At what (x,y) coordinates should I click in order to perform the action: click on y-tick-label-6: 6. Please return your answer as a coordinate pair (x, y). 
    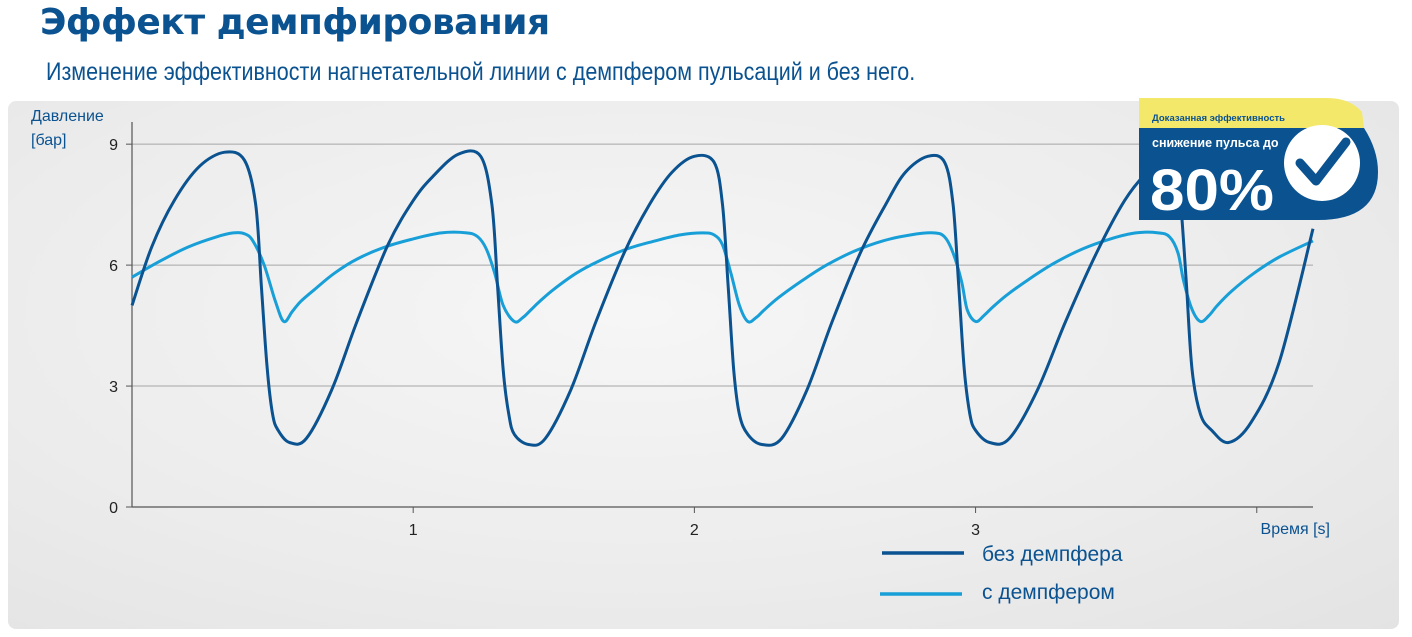
    Looking at the image, I should click on (113, 266).